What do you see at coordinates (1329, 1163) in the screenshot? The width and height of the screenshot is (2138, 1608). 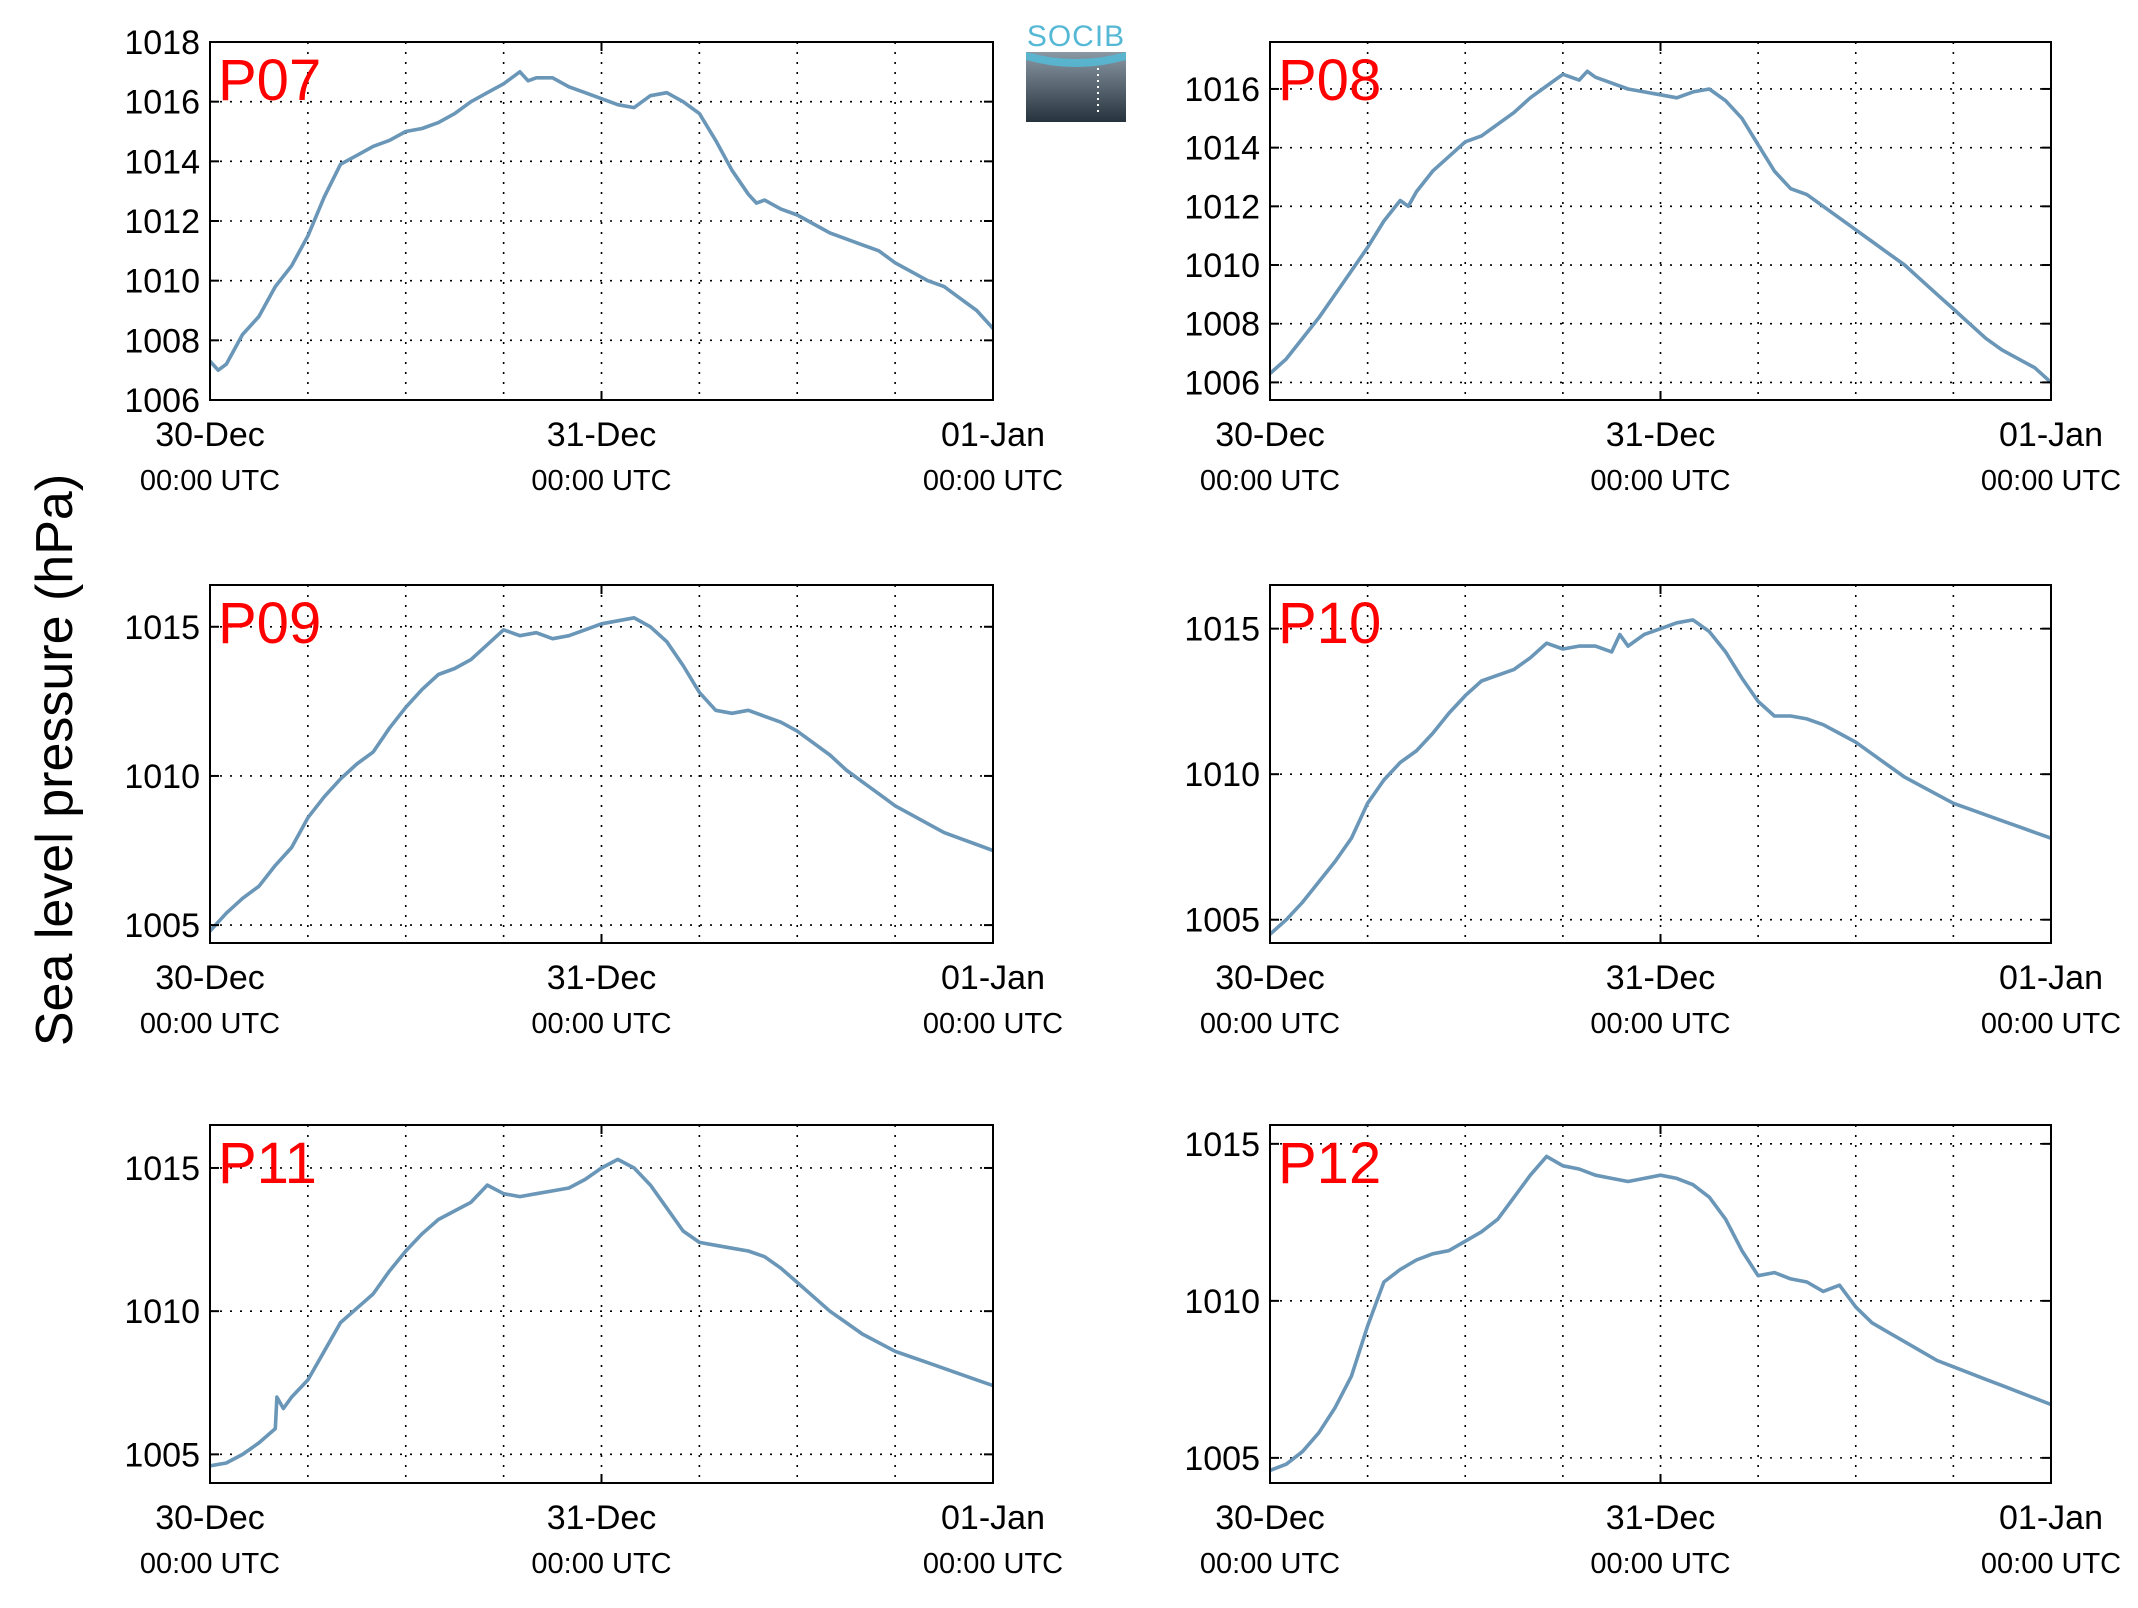 I see `panel-label: P12` at bounding box center [1329, 1163].